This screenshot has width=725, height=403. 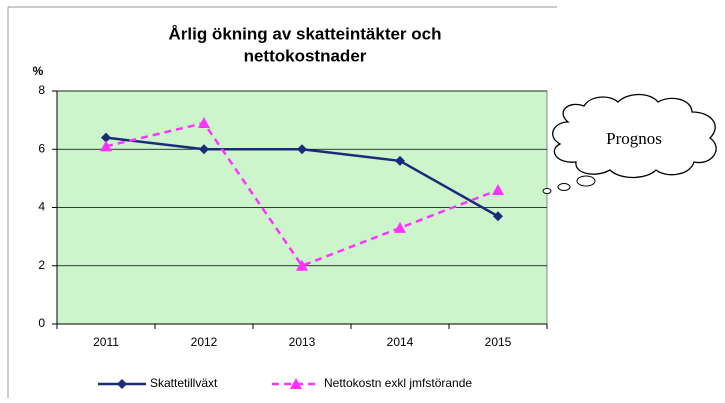 I want to click on legend-label: Nettokostn exkl jmfstörande, so click(x=398, y=383).